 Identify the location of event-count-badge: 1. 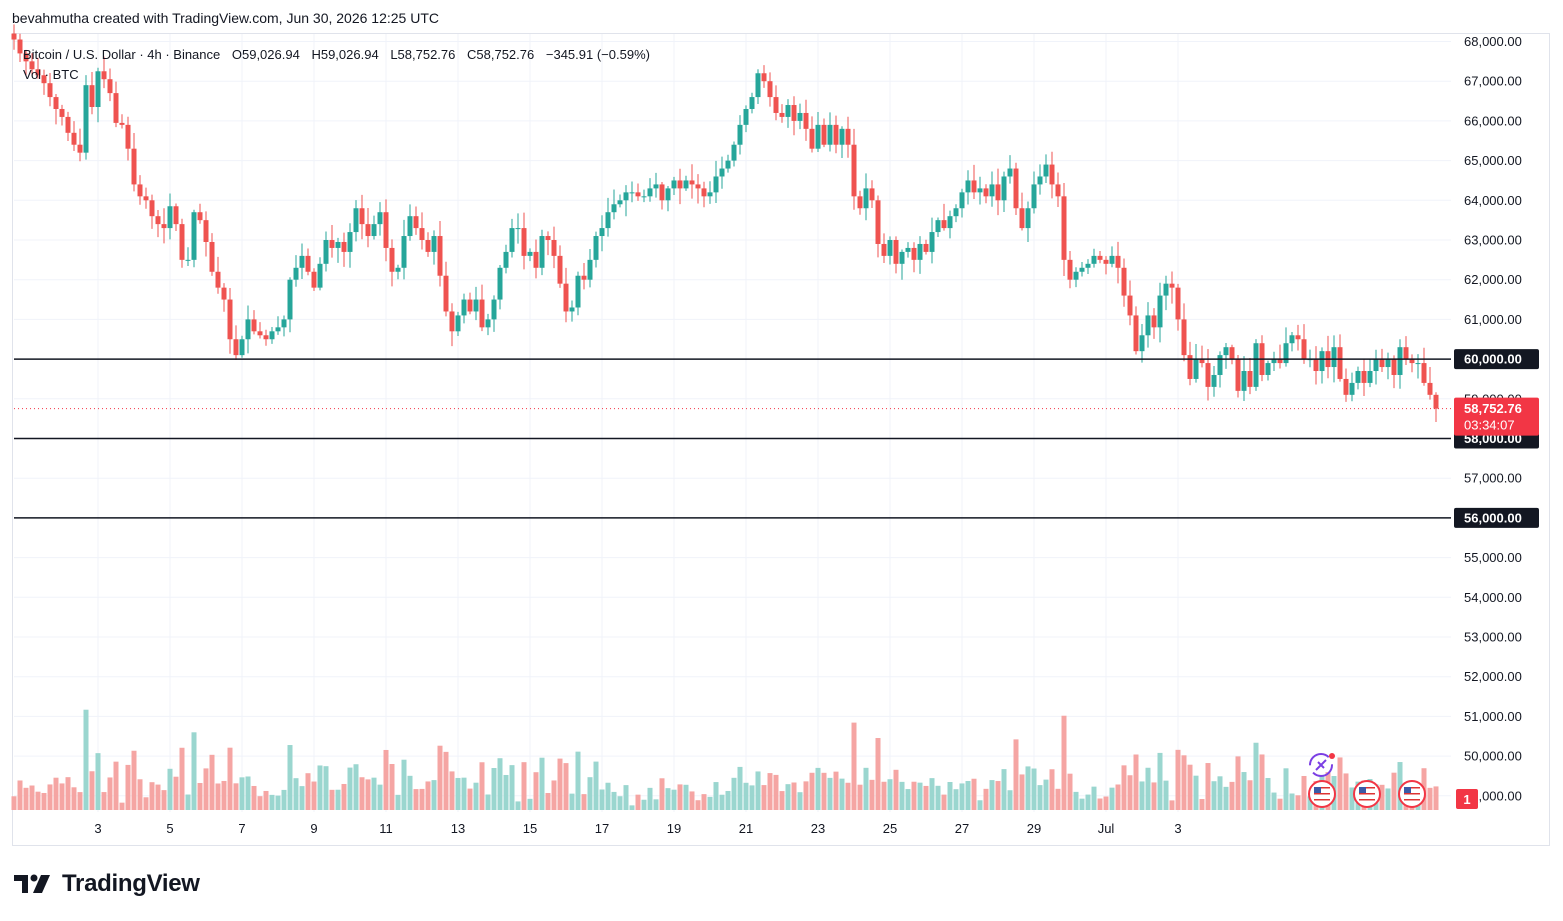
(1467, 799).